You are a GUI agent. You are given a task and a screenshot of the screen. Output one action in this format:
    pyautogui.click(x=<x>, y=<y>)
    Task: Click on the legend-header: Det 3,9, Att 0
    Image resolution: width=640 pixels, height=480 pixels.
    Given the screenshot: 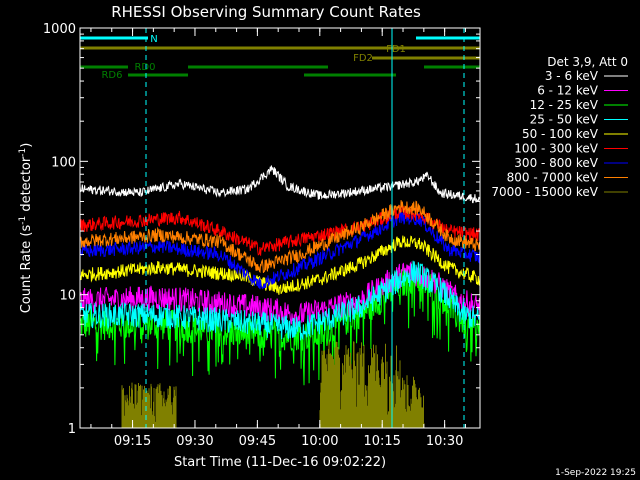 What is the action you would take?
    pyautogui.click(x=587, y=62)
    